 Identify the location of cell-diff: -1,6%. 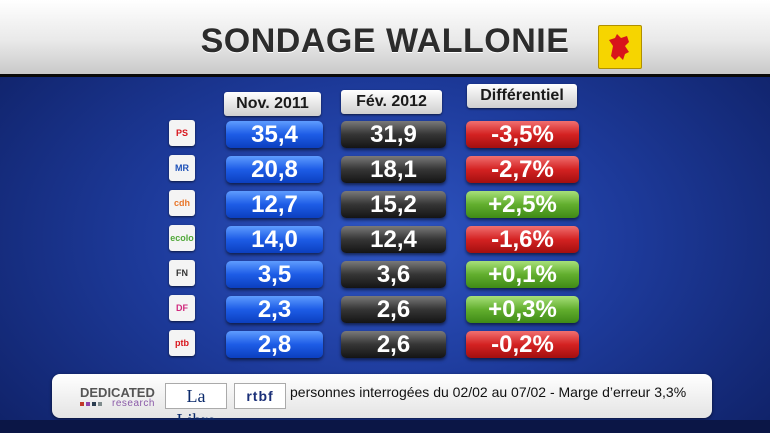
(522, 239).